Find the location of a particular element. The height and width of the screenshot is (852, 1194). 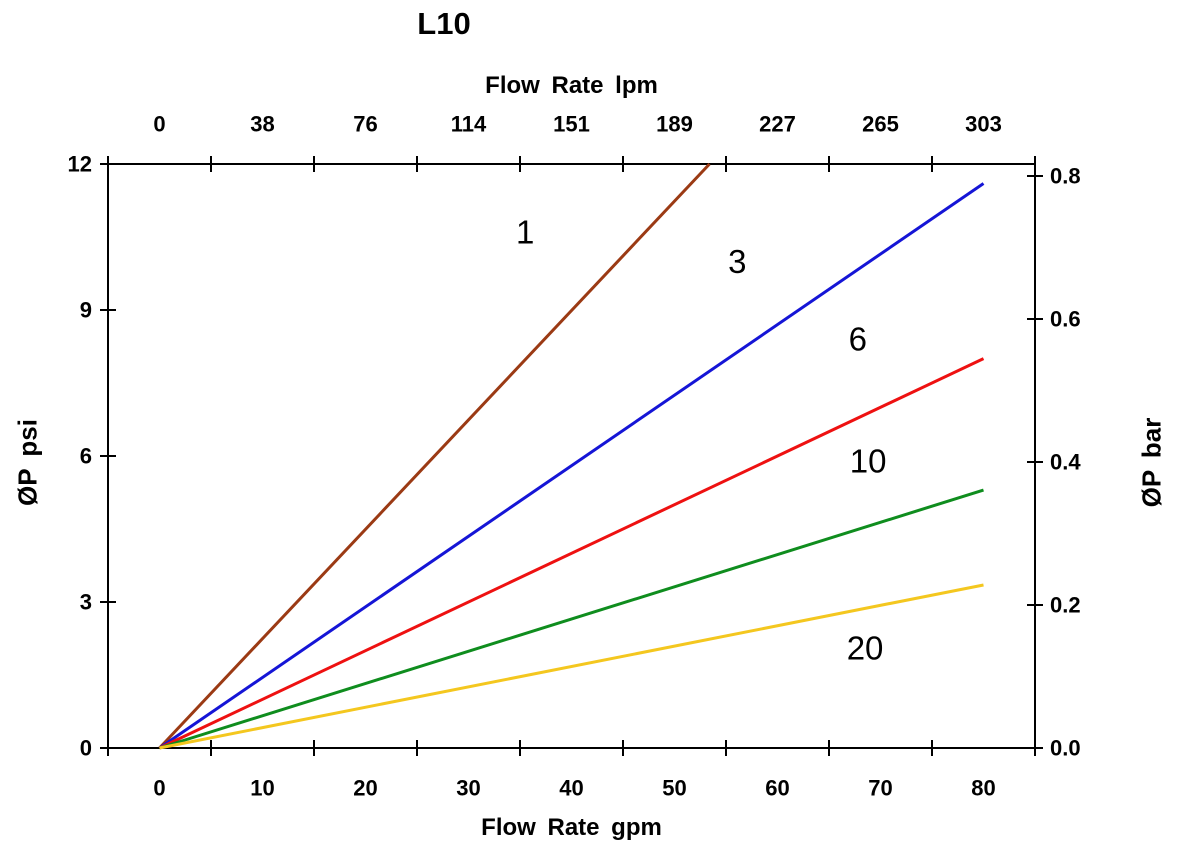

series-label-10: 10 is located at coordinates (868, 460).